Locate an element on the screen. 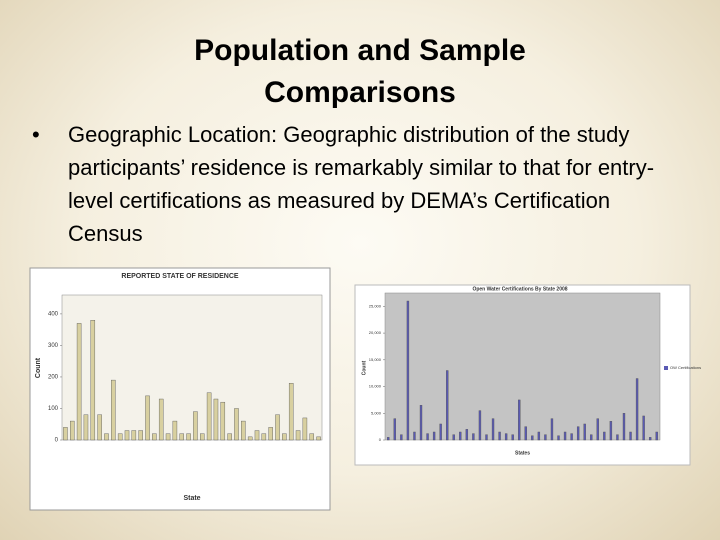 This screenshot has width=720, height=540. x-axis-label: States is located at coordinates (522, 453).